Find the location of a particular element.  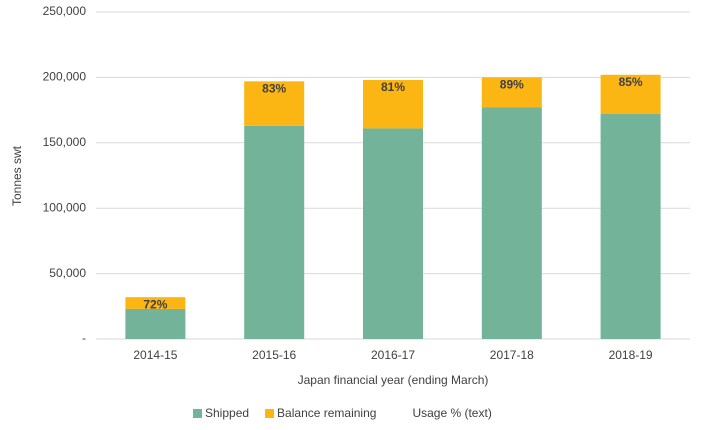

x-tick-label: 2014-15 is located at coordinates (155, 355).